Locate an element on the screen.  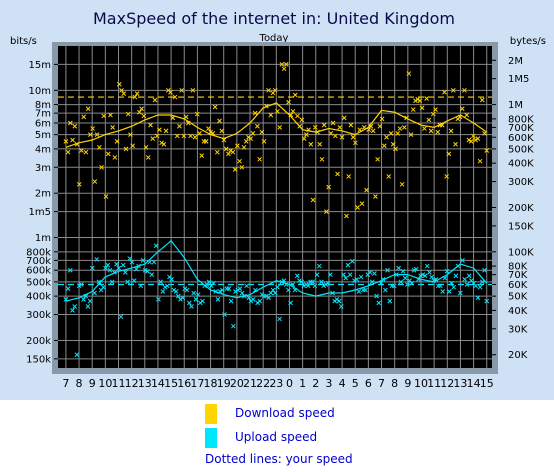
hour-tick-label: 1 is located at coordinates (302, 383).